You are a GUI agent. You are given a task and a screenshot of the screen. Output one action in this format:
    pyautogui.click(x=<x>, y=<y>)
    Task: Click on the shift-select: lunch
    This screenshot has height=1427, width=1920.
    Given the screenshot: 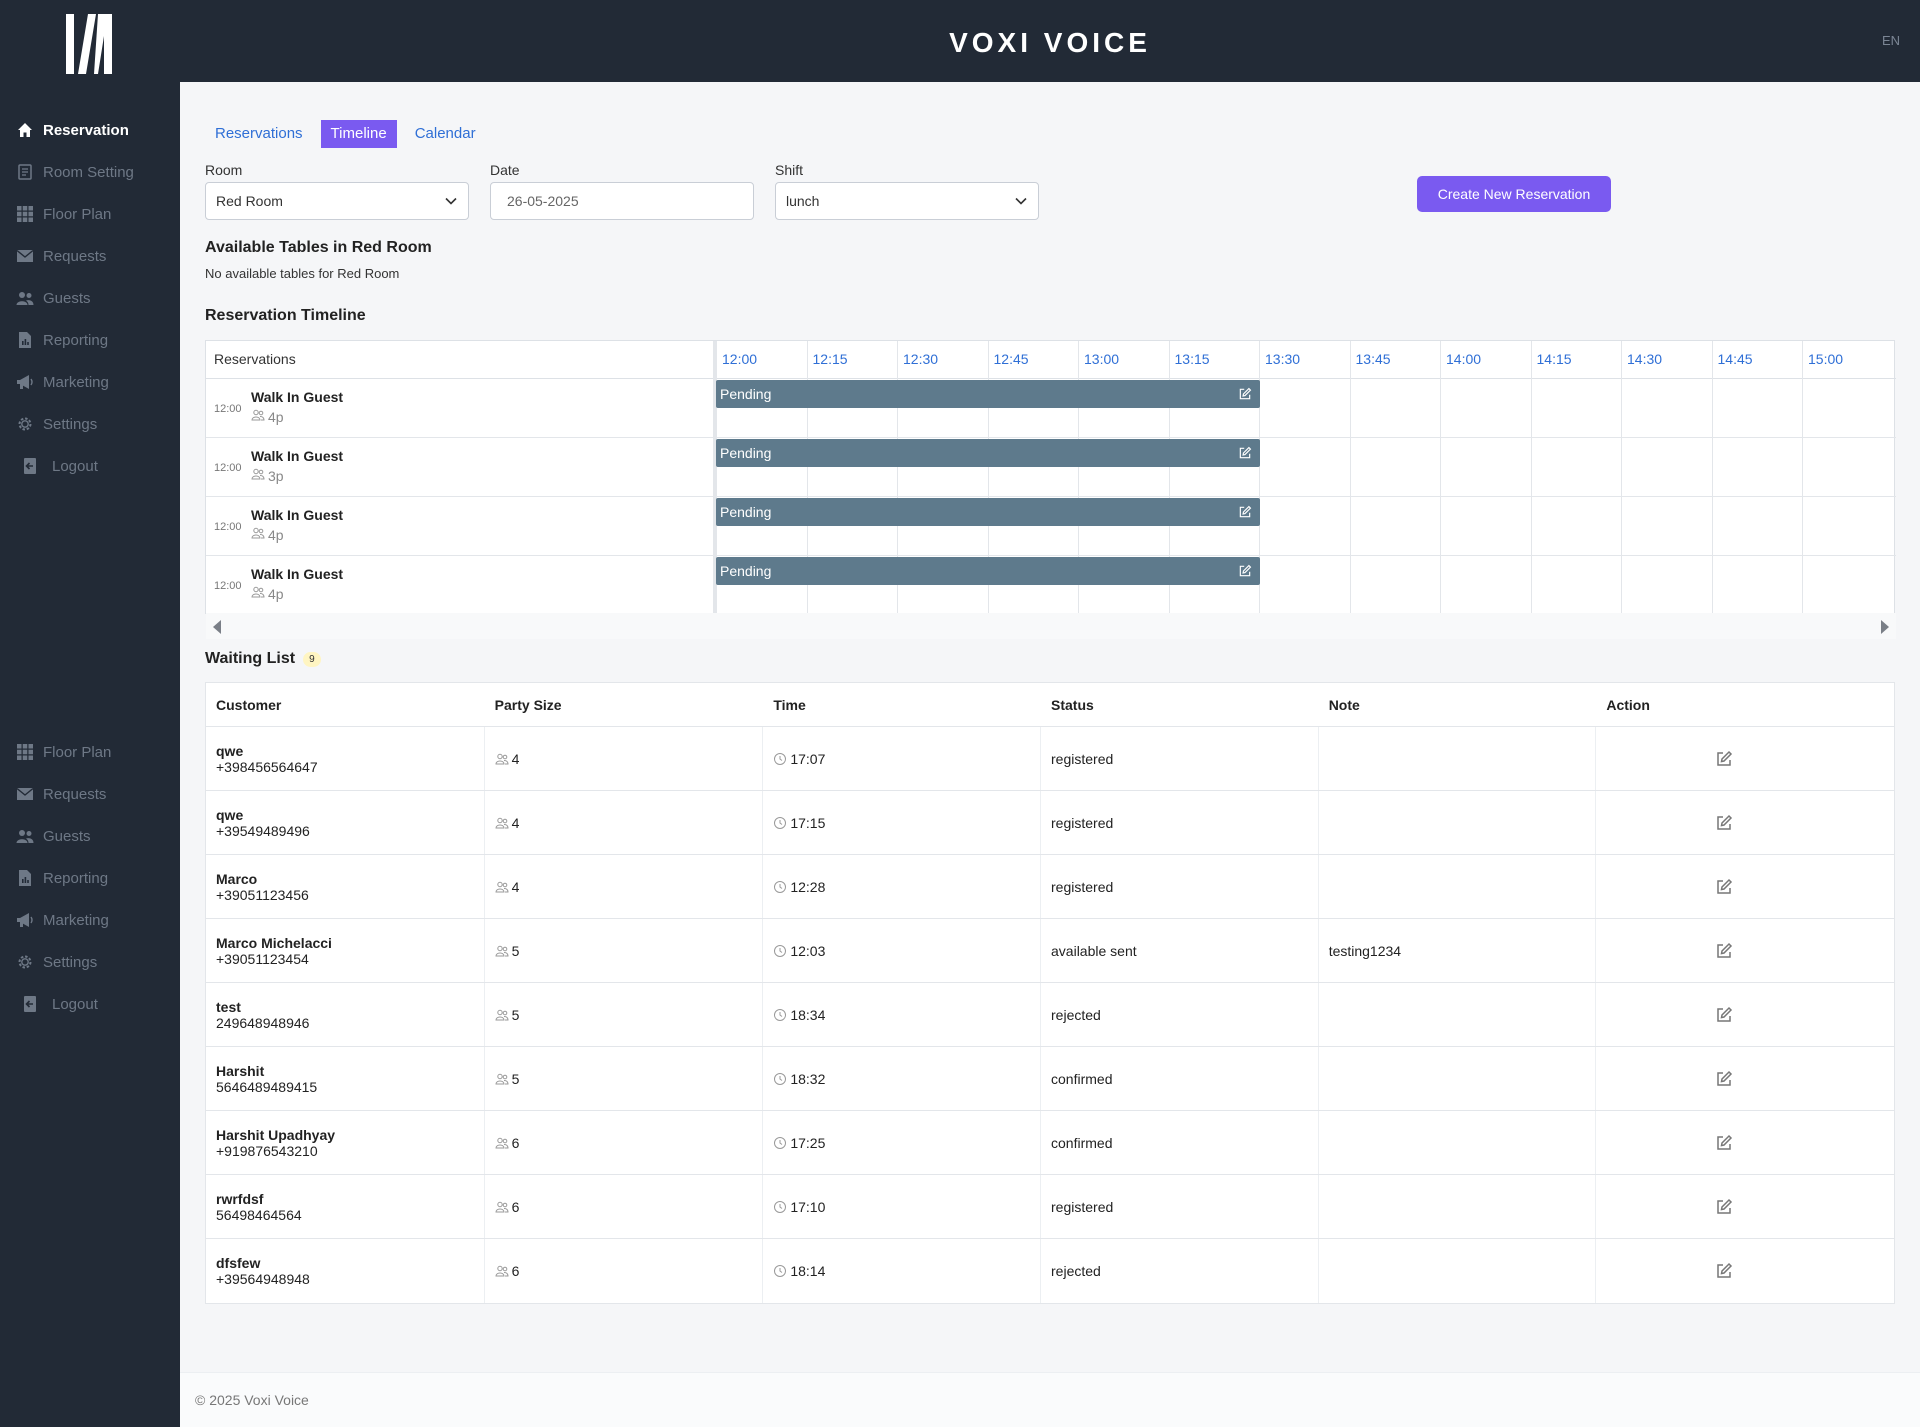 What is the action you would take?
    pyautogui.click(x=907, y=201)
    